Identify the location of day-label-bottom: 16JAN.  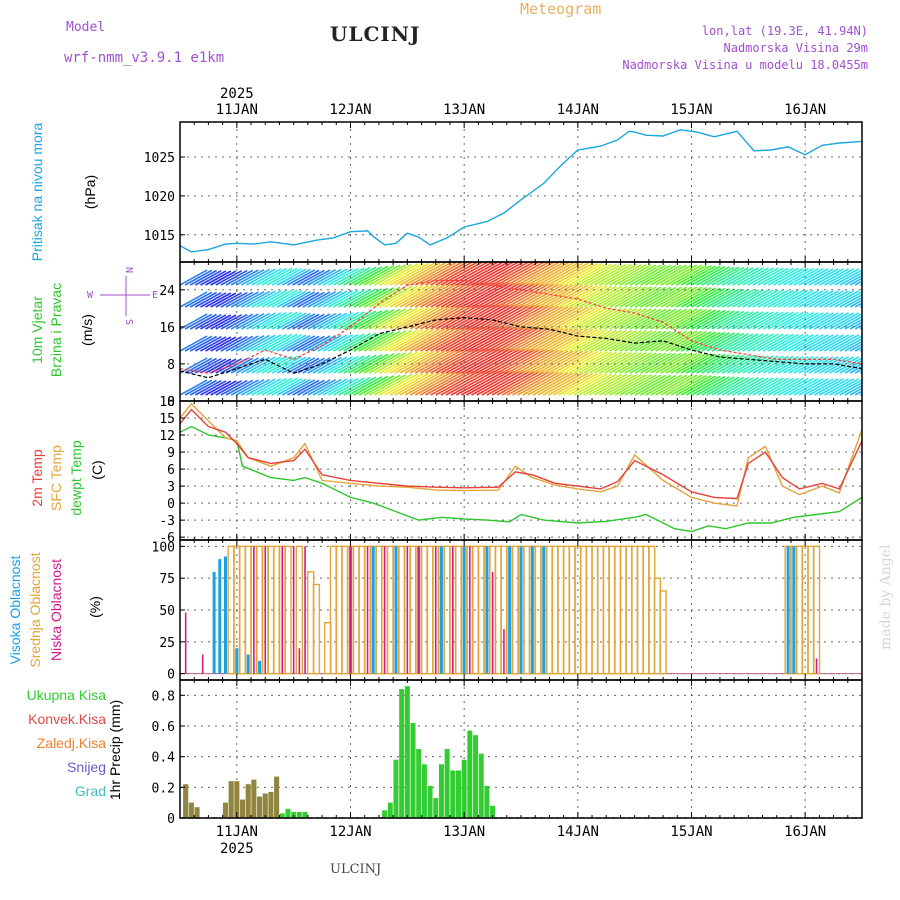
(805, 832).